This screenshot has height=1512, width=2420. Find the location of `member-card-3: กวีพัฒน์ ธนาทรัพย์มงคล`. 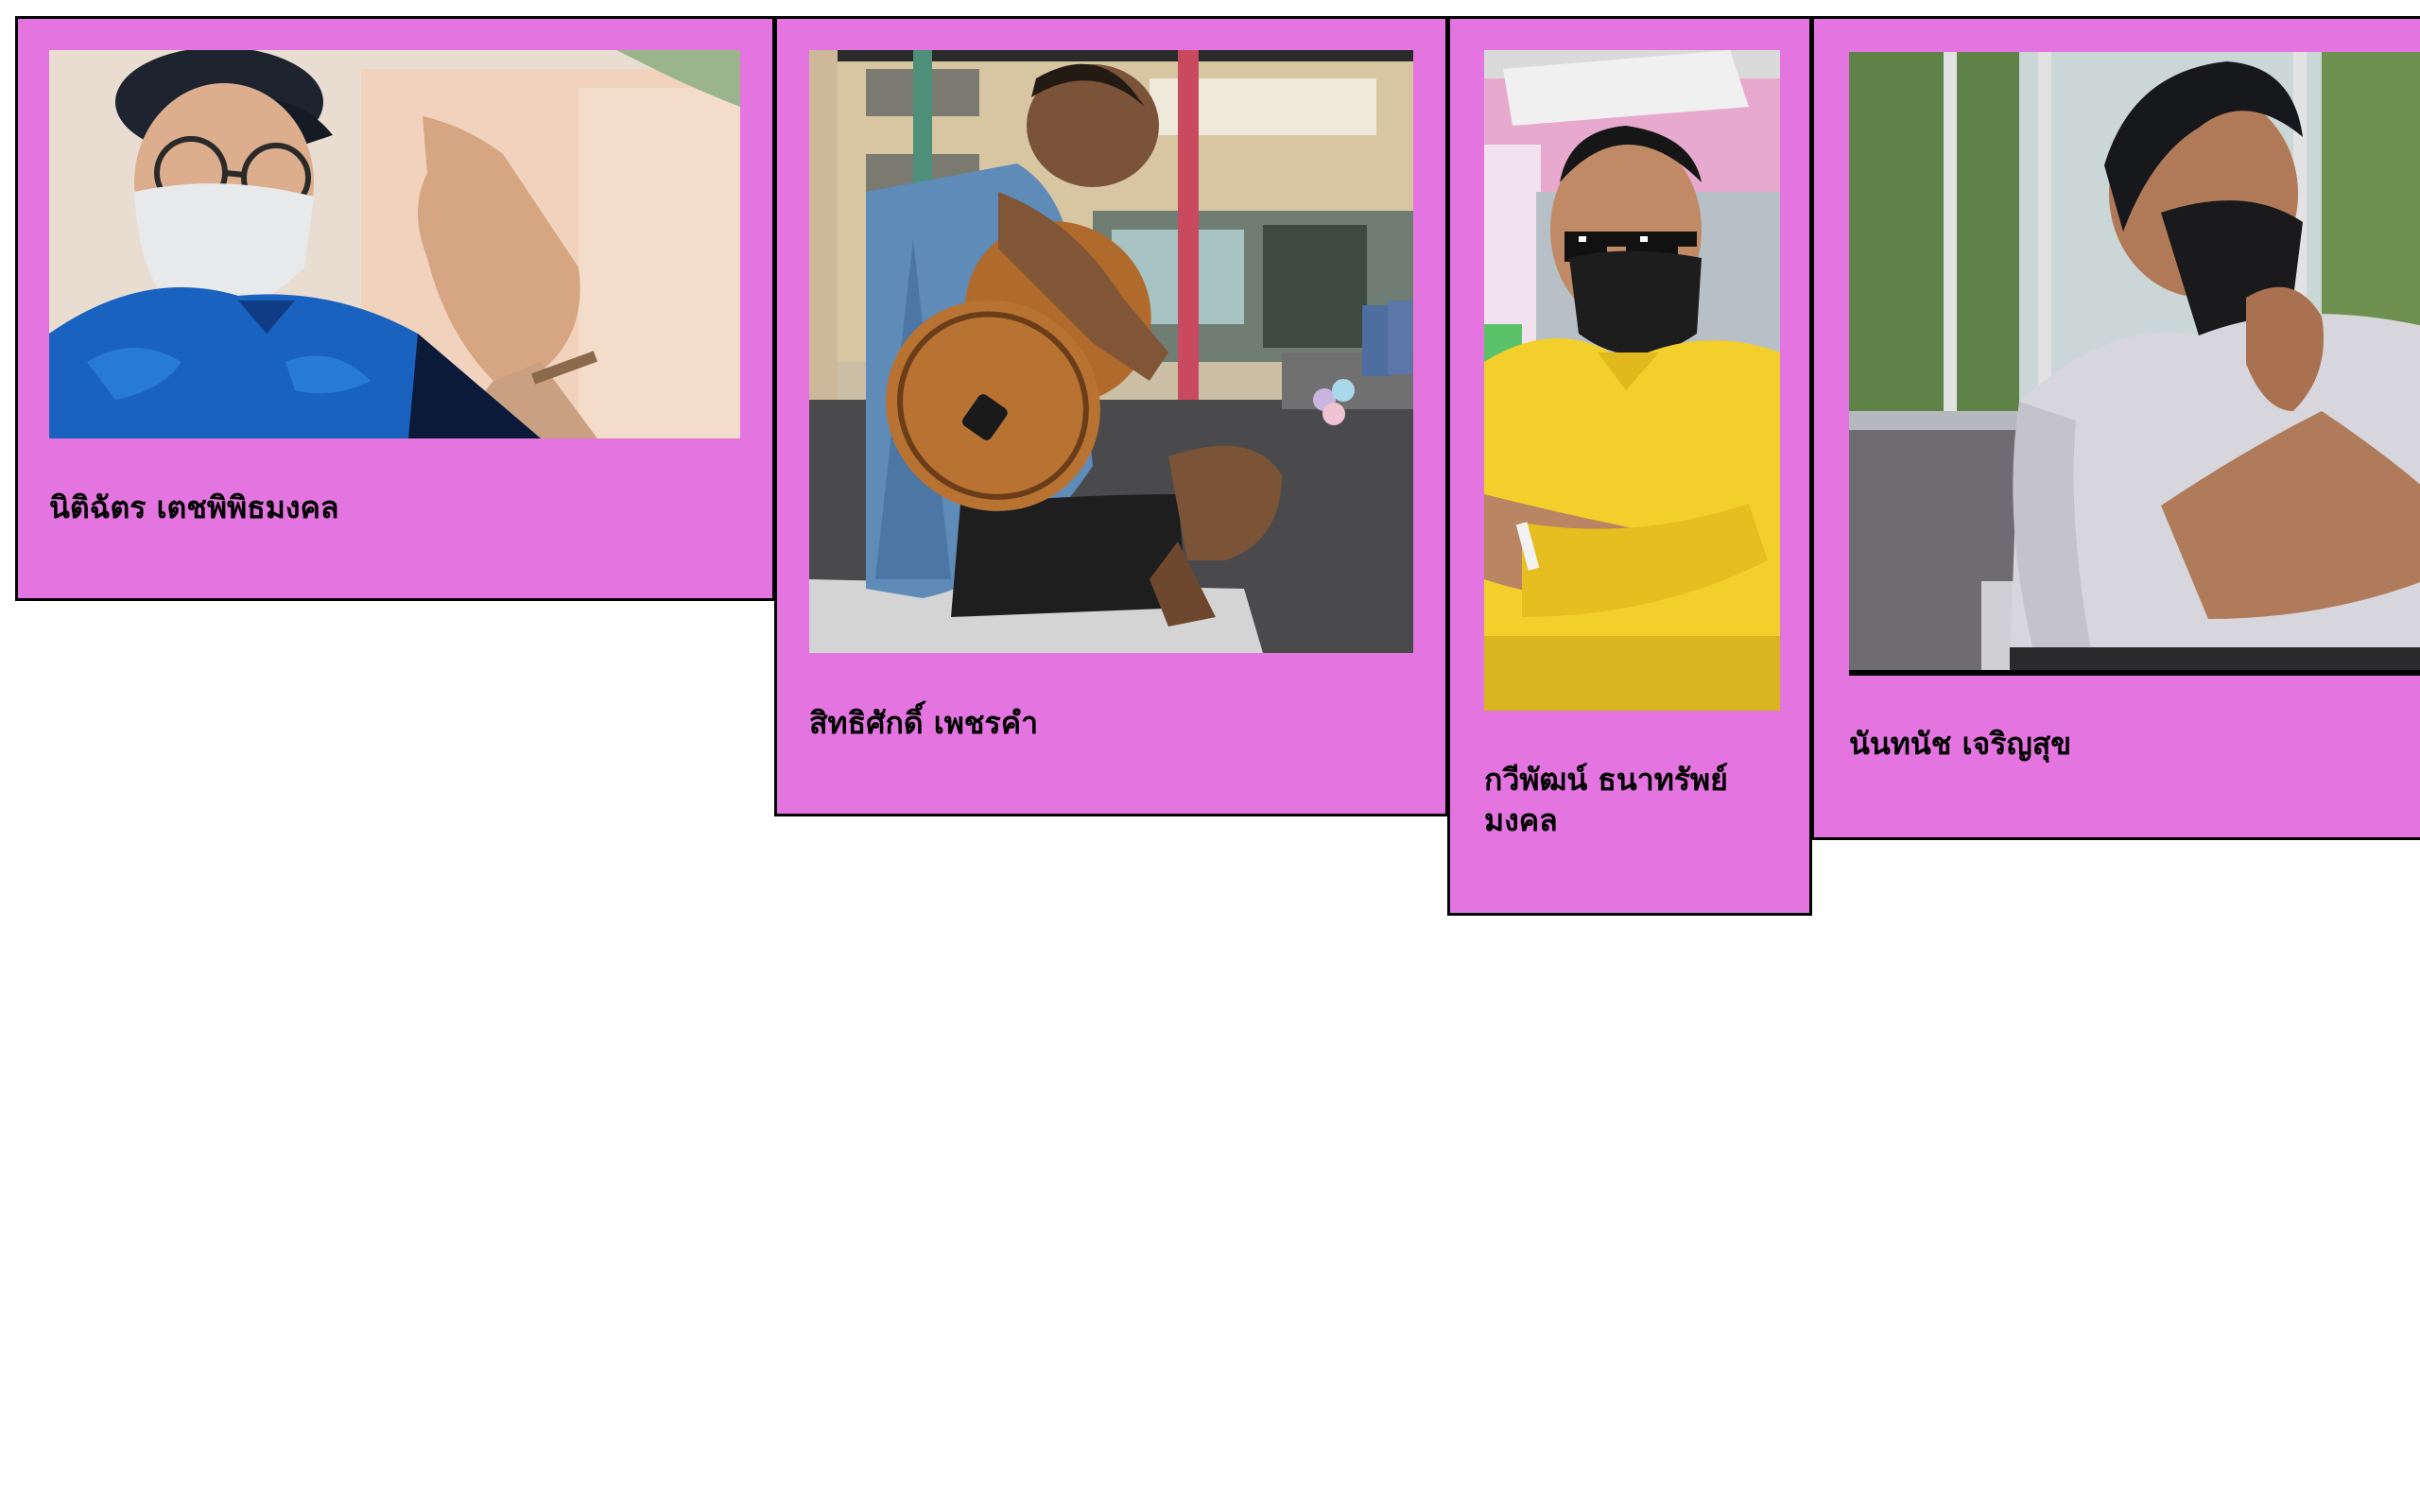

member-card-3: กวีพัฒน์ ธนาทรัพย์มงคล is located at coordinates (1630, 466).